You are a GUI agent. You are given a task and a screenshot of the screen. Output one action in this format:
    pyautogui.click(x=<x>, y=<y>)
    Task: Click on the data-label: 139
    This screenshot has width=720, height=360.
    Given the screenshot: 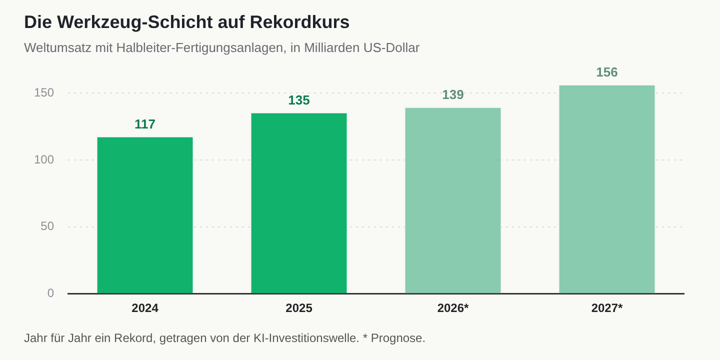 What is the action you would take?
    pyautogui.click(x=453, y=94)
    